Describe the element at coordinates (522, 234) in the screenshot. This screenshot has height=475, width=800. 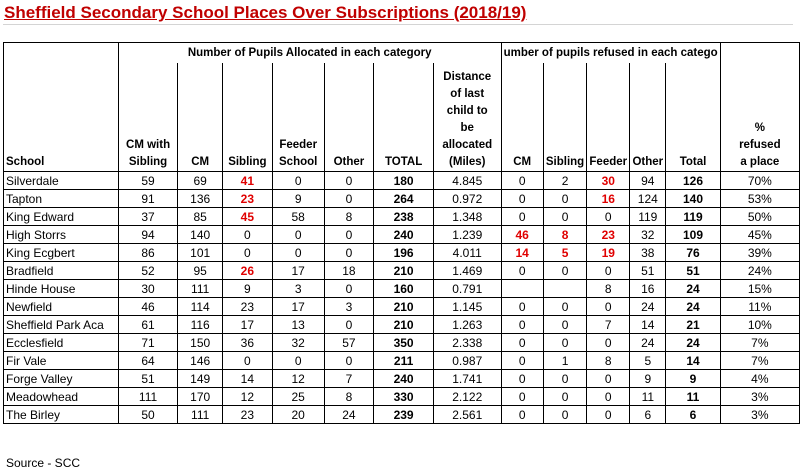
I see `cell: 46` at that location.